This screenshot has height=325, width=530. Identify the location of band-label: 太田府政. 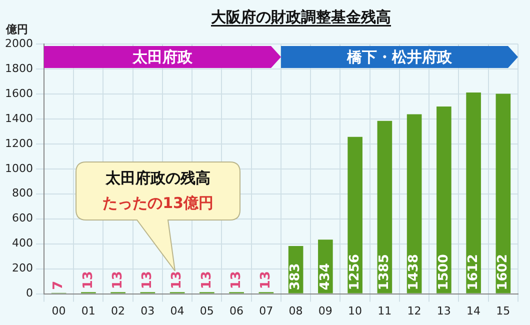
(162, 57).